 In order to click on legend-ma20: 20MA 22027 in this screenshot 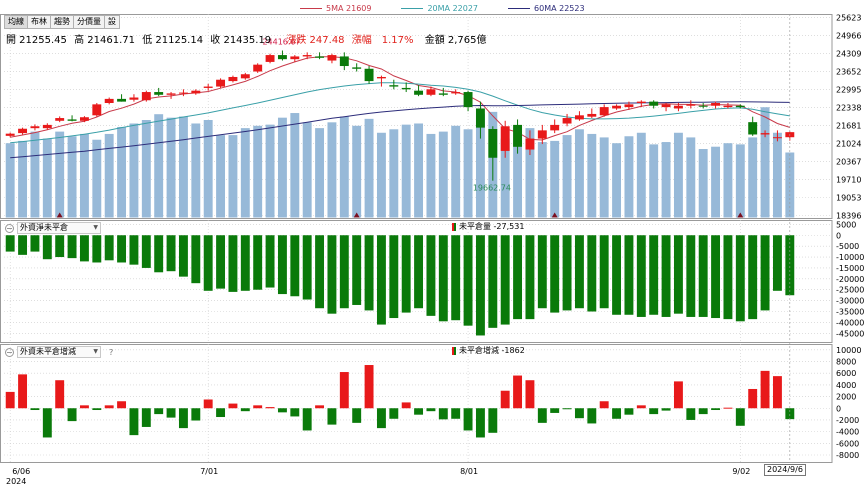, I will do `click(439, 8)`.